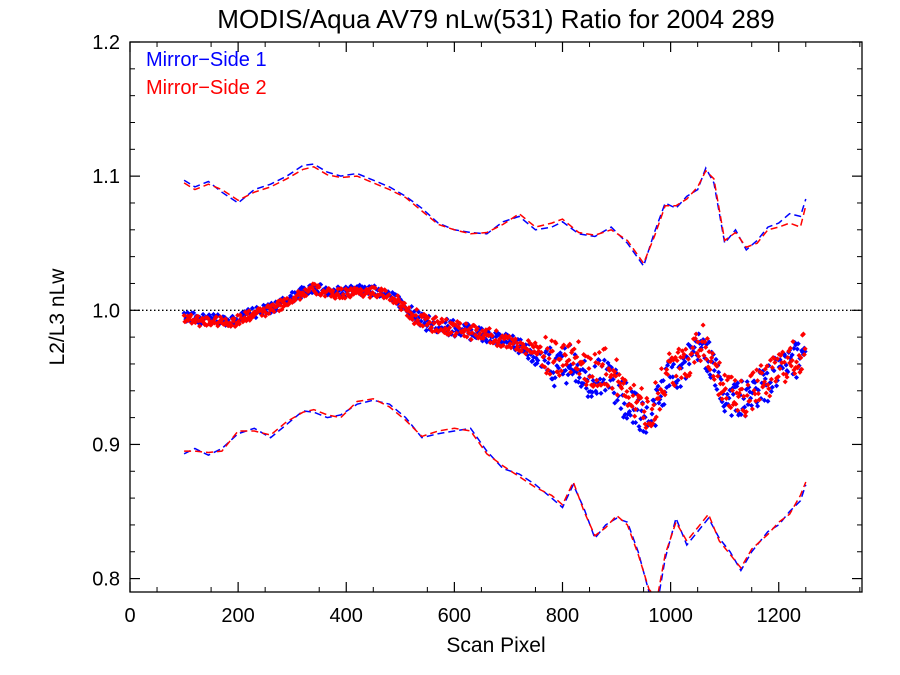  I want to click on x-tick-label: 600, so click(454, 616).